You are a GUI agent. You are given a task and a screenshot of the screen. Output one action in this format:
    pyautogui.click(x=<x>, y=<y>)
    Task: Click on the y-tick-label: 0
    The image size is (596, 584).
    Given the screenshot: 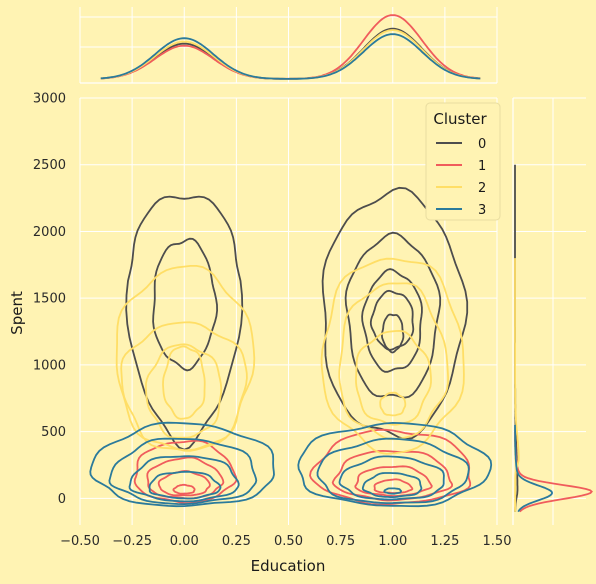 What is the action you would take?
    pyautogui.click(x=62, y=499)
    